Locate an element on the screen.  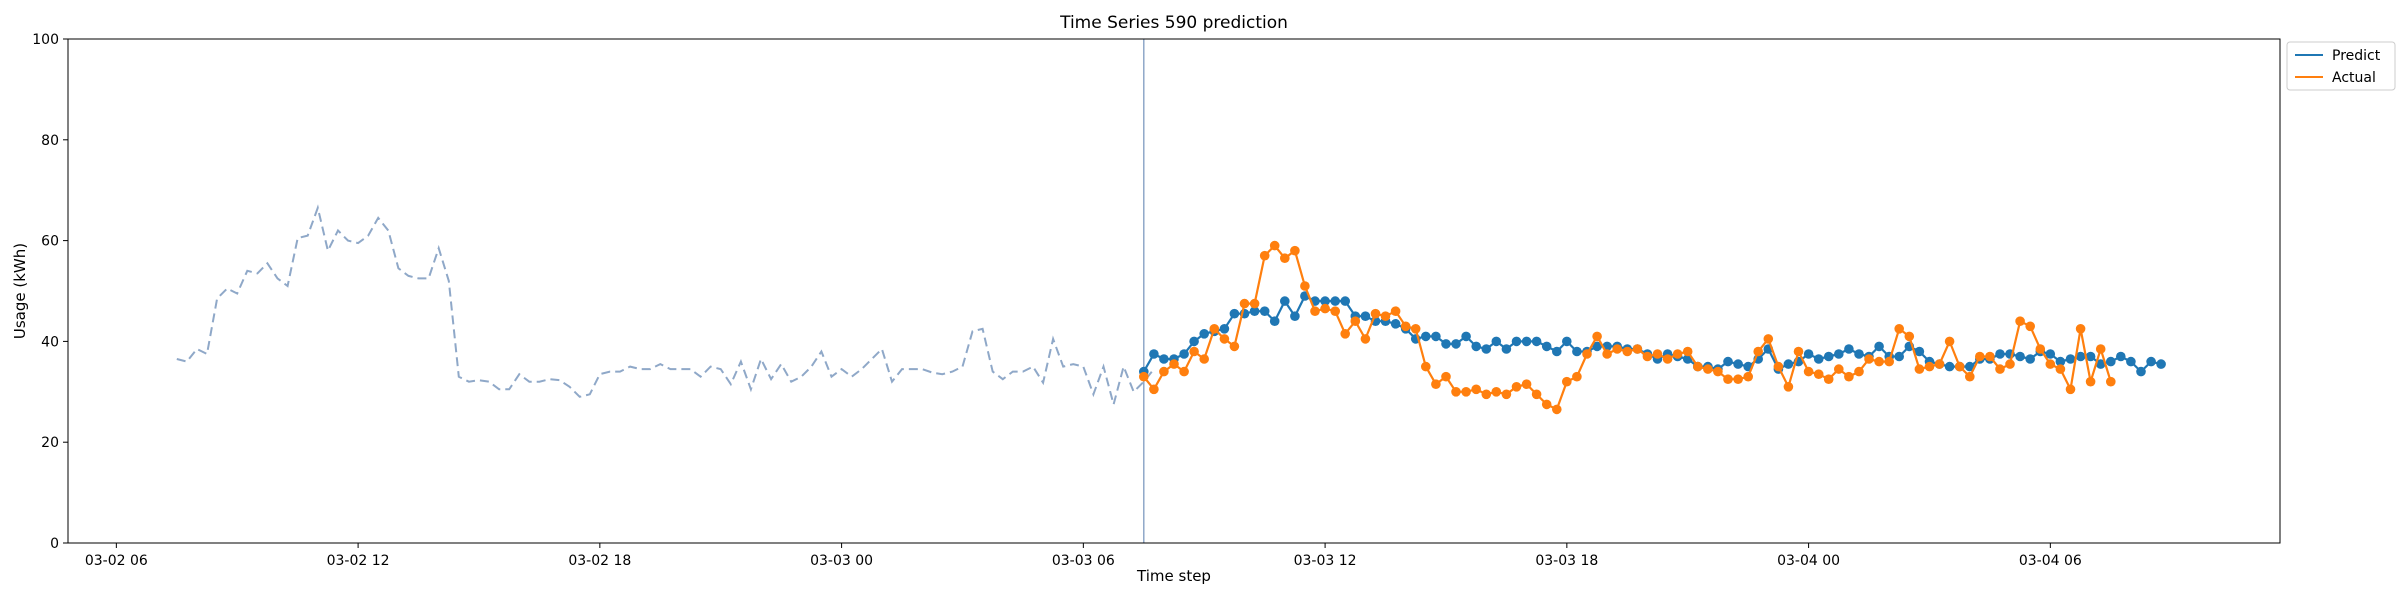
y-axis-label: Usage (kWh) is located at coordinates (20, 291).